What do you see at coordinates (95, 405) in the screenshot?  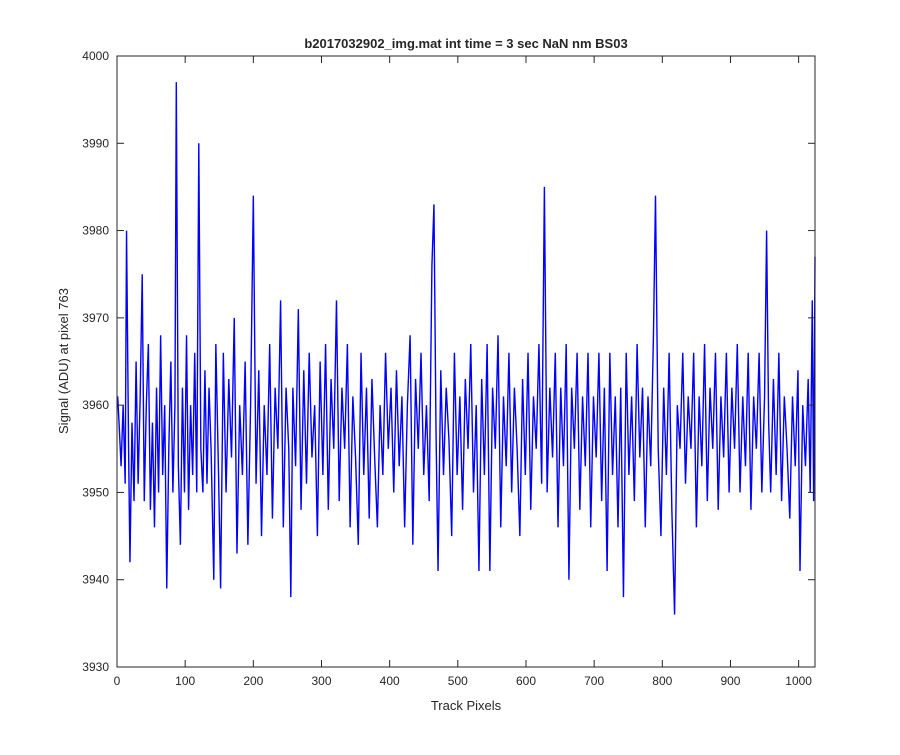 I see `y-tick-label: 3960` at bounding box center [95, 405].